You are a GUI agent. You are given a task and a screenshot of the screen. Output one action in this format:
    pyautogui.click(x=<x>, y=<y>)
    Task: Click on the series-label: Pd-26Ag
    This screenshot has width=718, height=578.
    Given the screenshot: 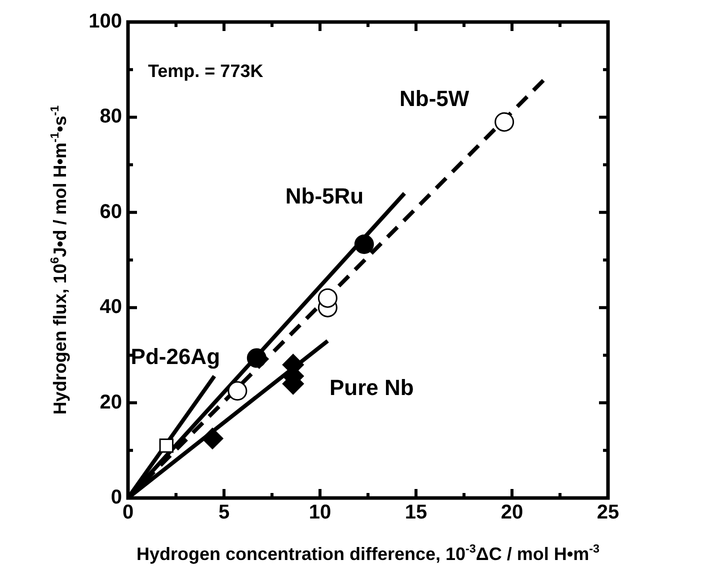 What is the action you would take?
    pyautogui.click(x=175, y=357)
    